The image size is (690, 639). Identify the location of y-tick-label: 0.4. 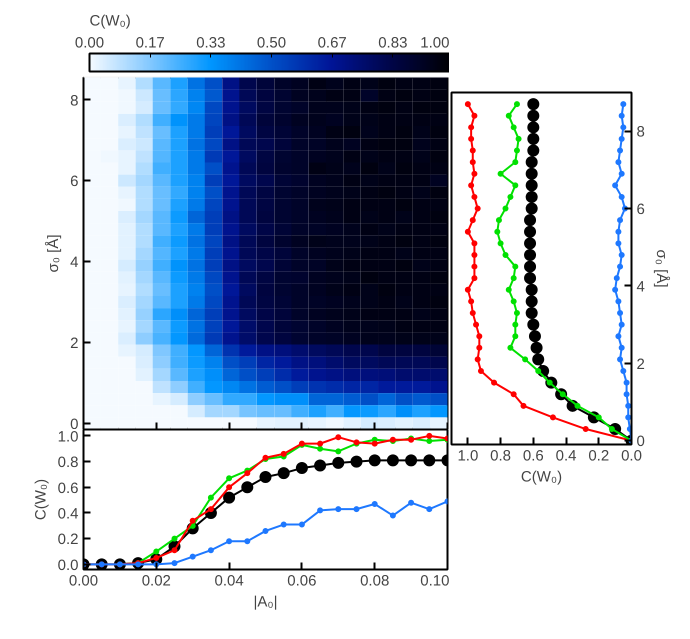
(68, 513).